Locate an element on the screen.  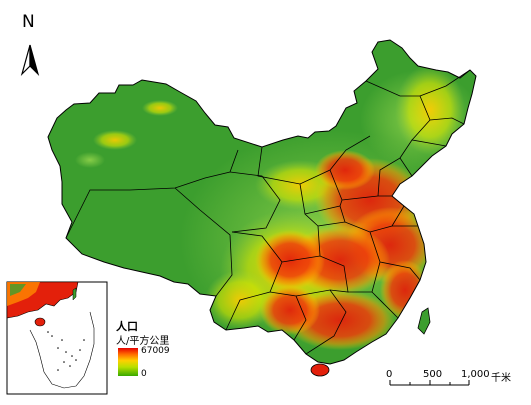
north-label: N is located at coordinates (28, 22).